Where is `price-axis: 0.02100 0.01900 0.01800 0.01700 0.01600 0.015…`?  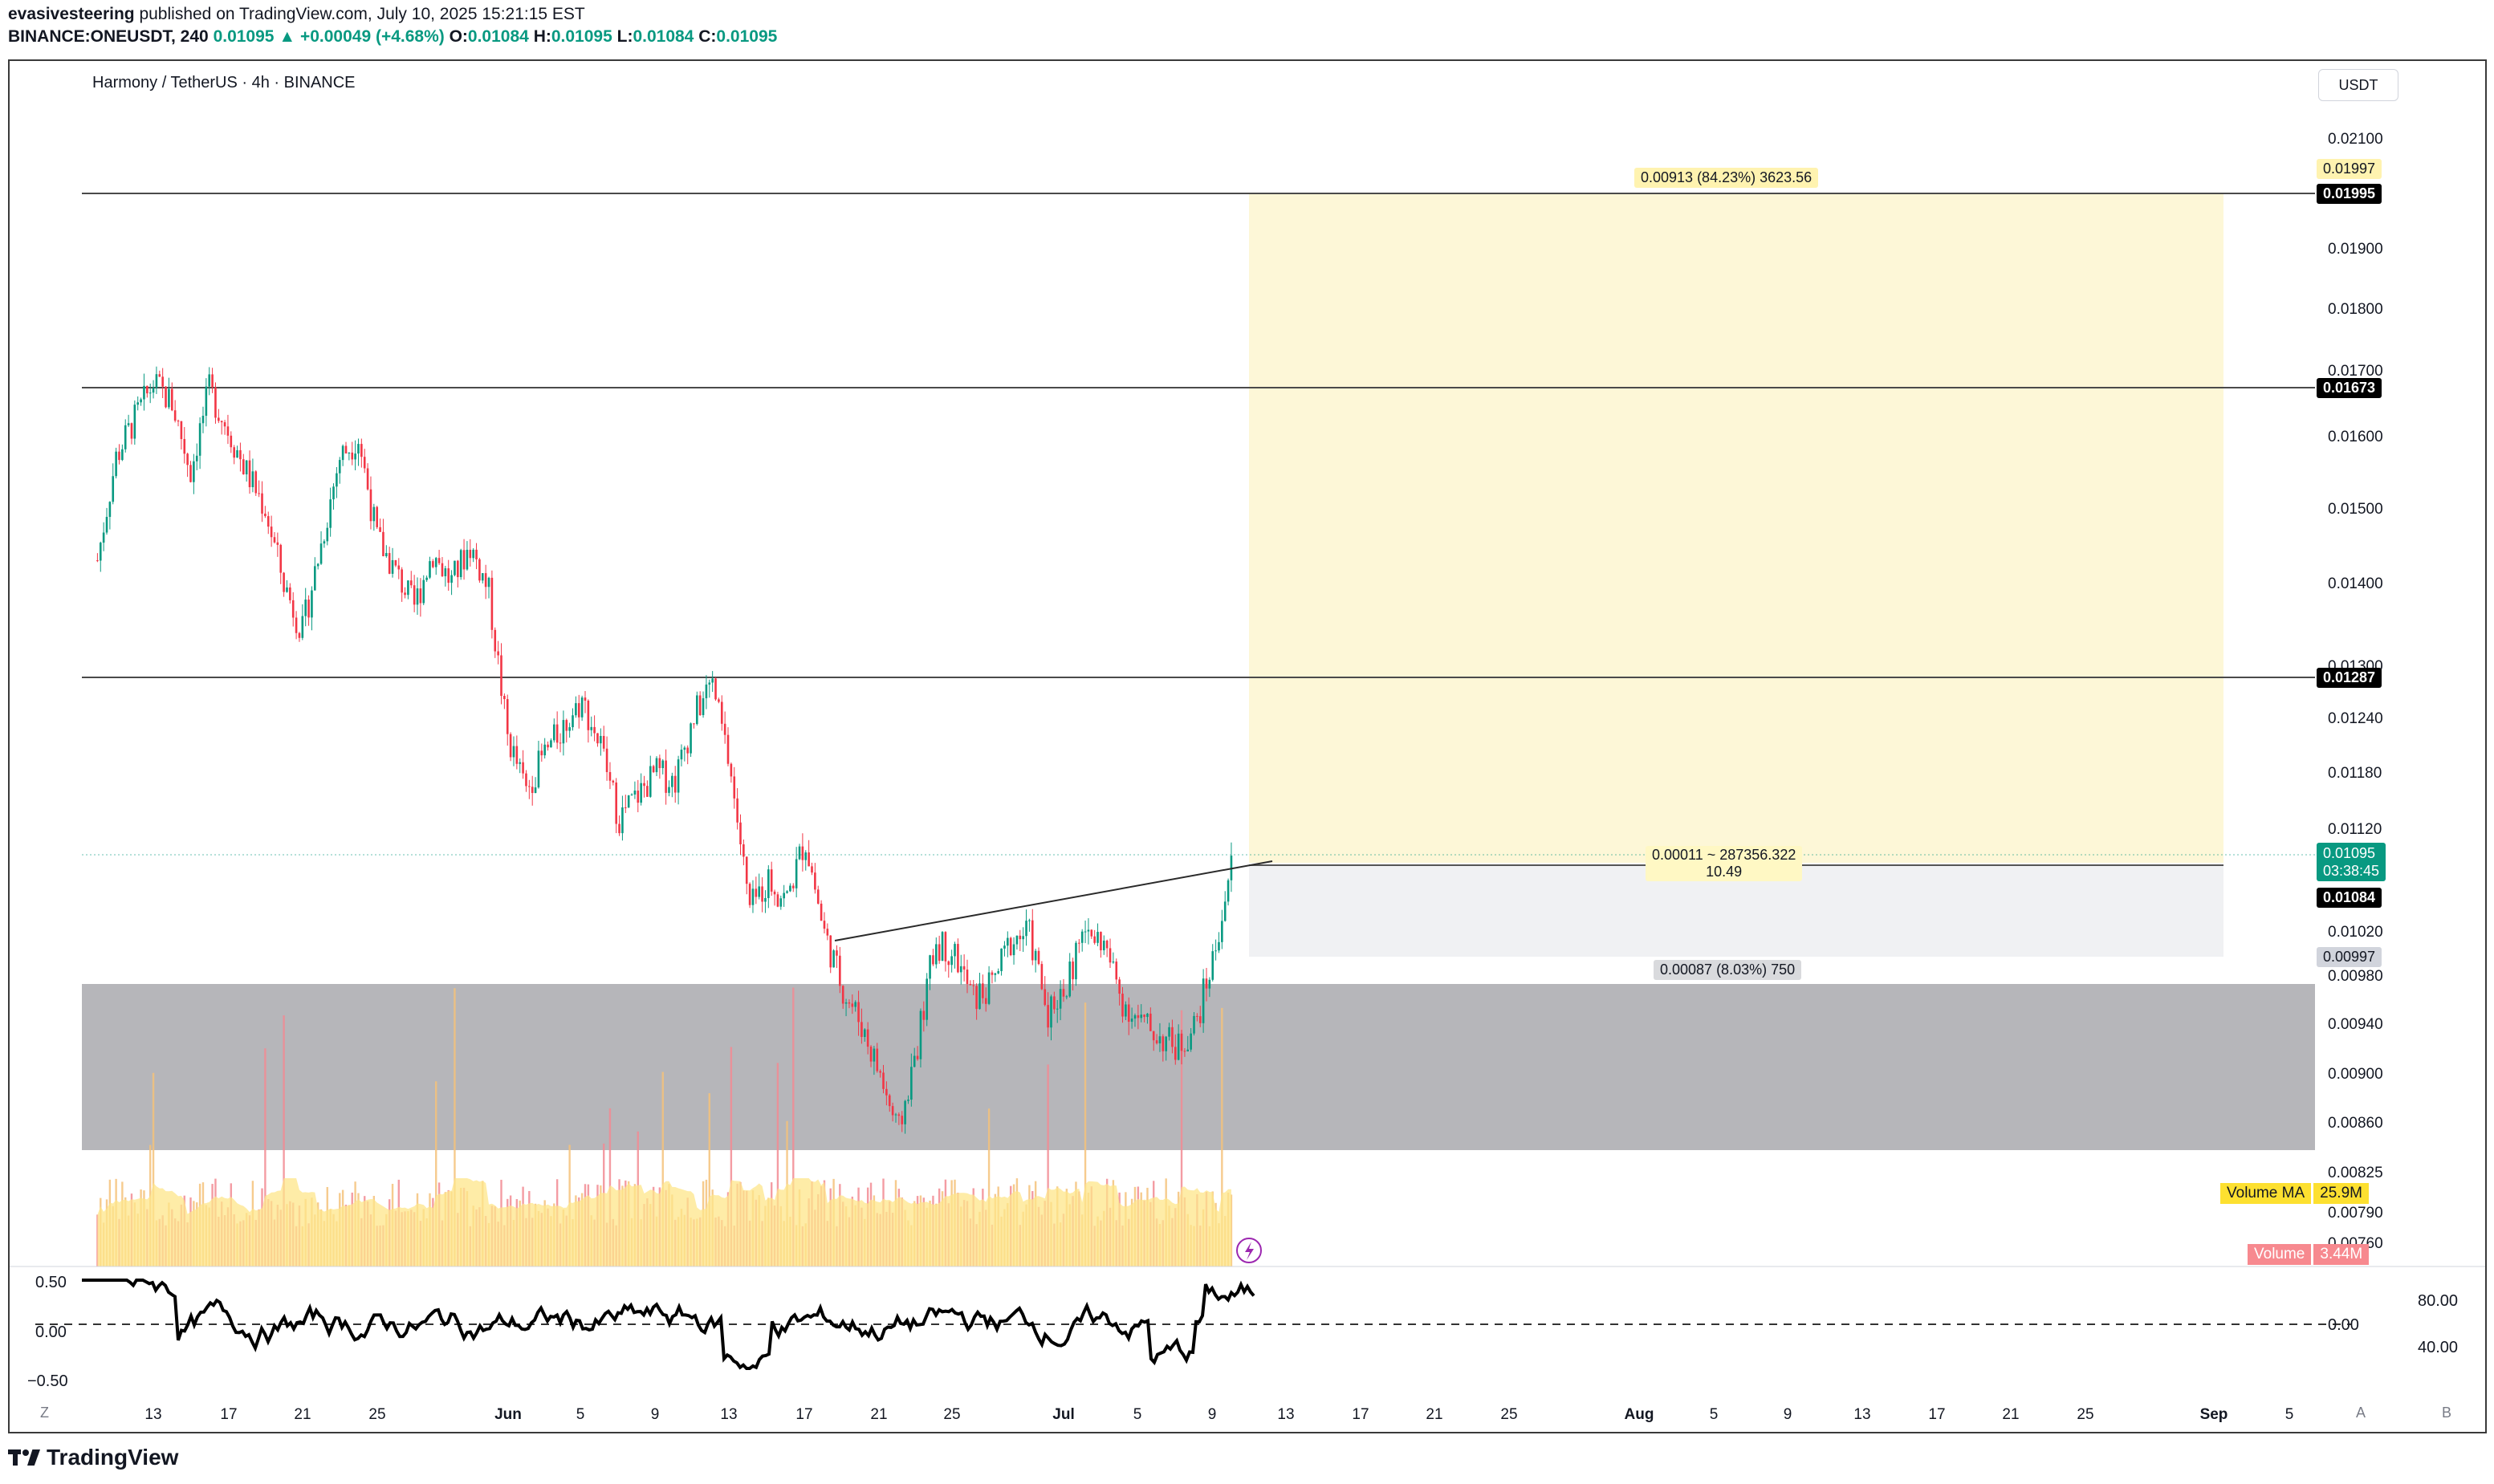 price-axis: 0.02100 0.01900 0.01800 0.01700 0.01600 0.015… is located at coordinates (2355, 691).